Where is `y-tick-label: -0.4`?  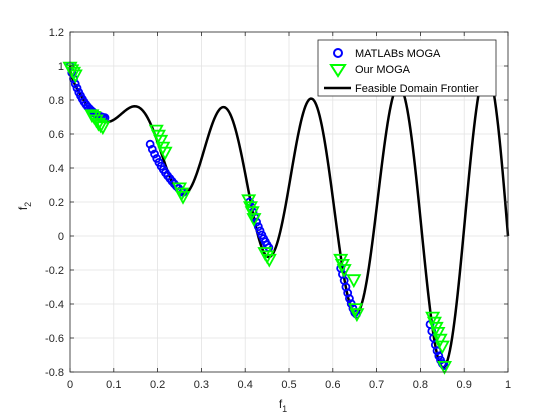 y-tick-label: -0.4 is located at coordinates (54, 305).